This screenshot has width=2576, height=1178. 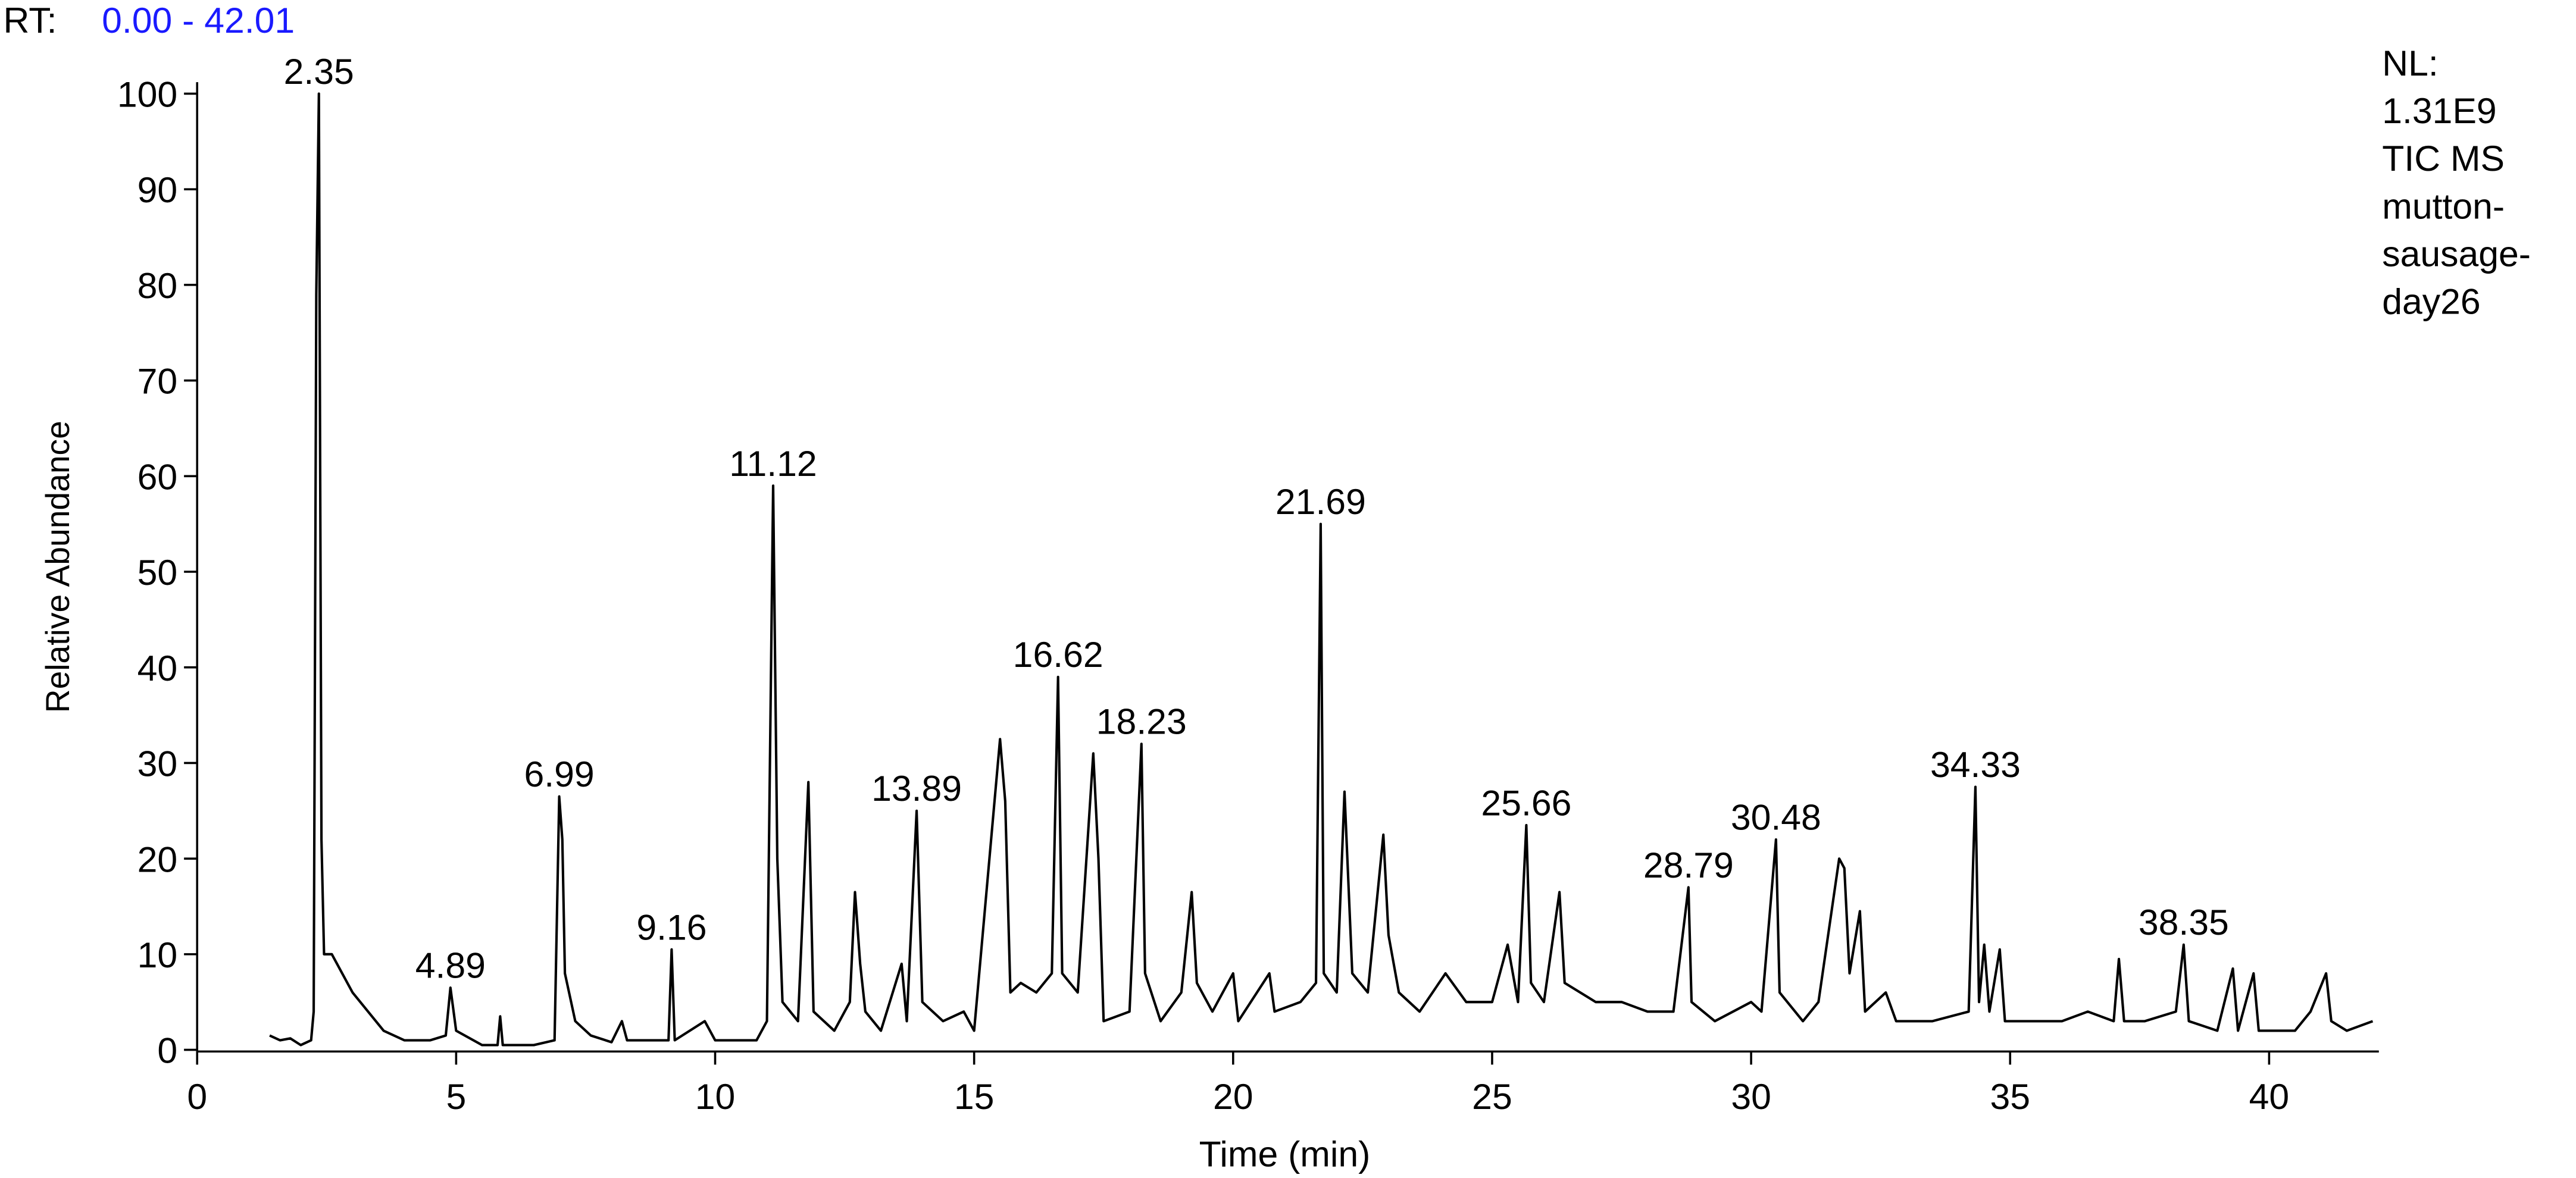 What do you see at coordinates (2456, 253) in the screenshot?
I see `info-line: sausage-` at bounding box center [2456, 253].